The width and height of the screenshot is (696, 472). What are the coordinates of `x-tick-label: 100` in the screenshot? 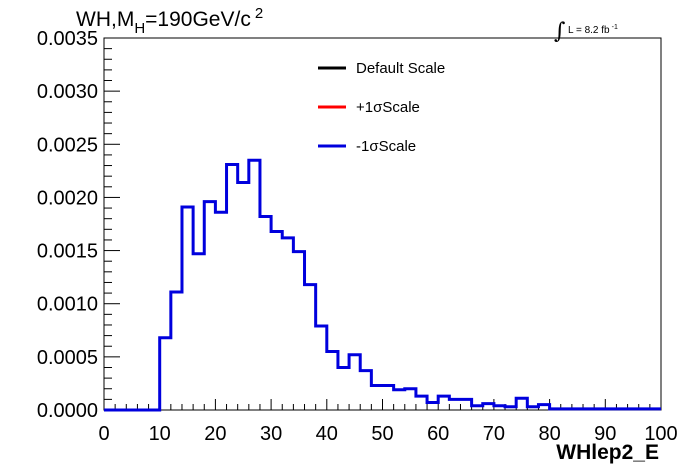 It's located at (660, 434).